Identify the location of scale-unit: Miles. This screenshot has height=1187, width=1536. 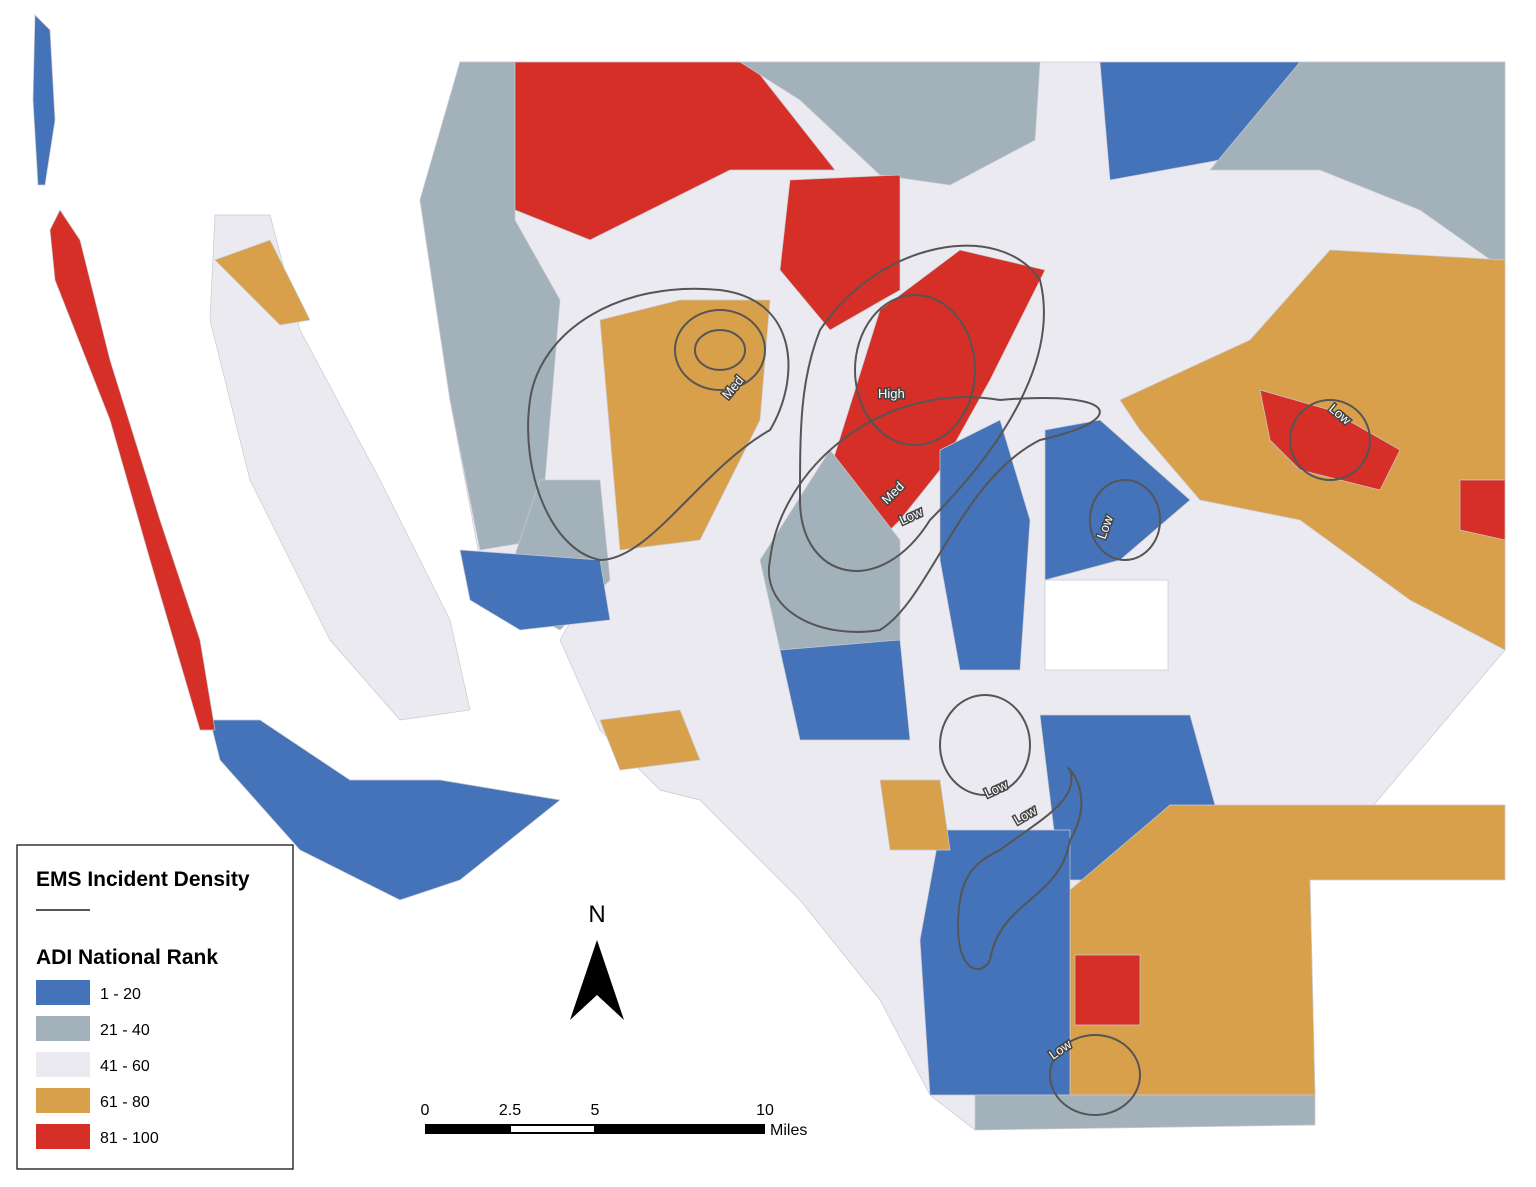
(788, 1130).